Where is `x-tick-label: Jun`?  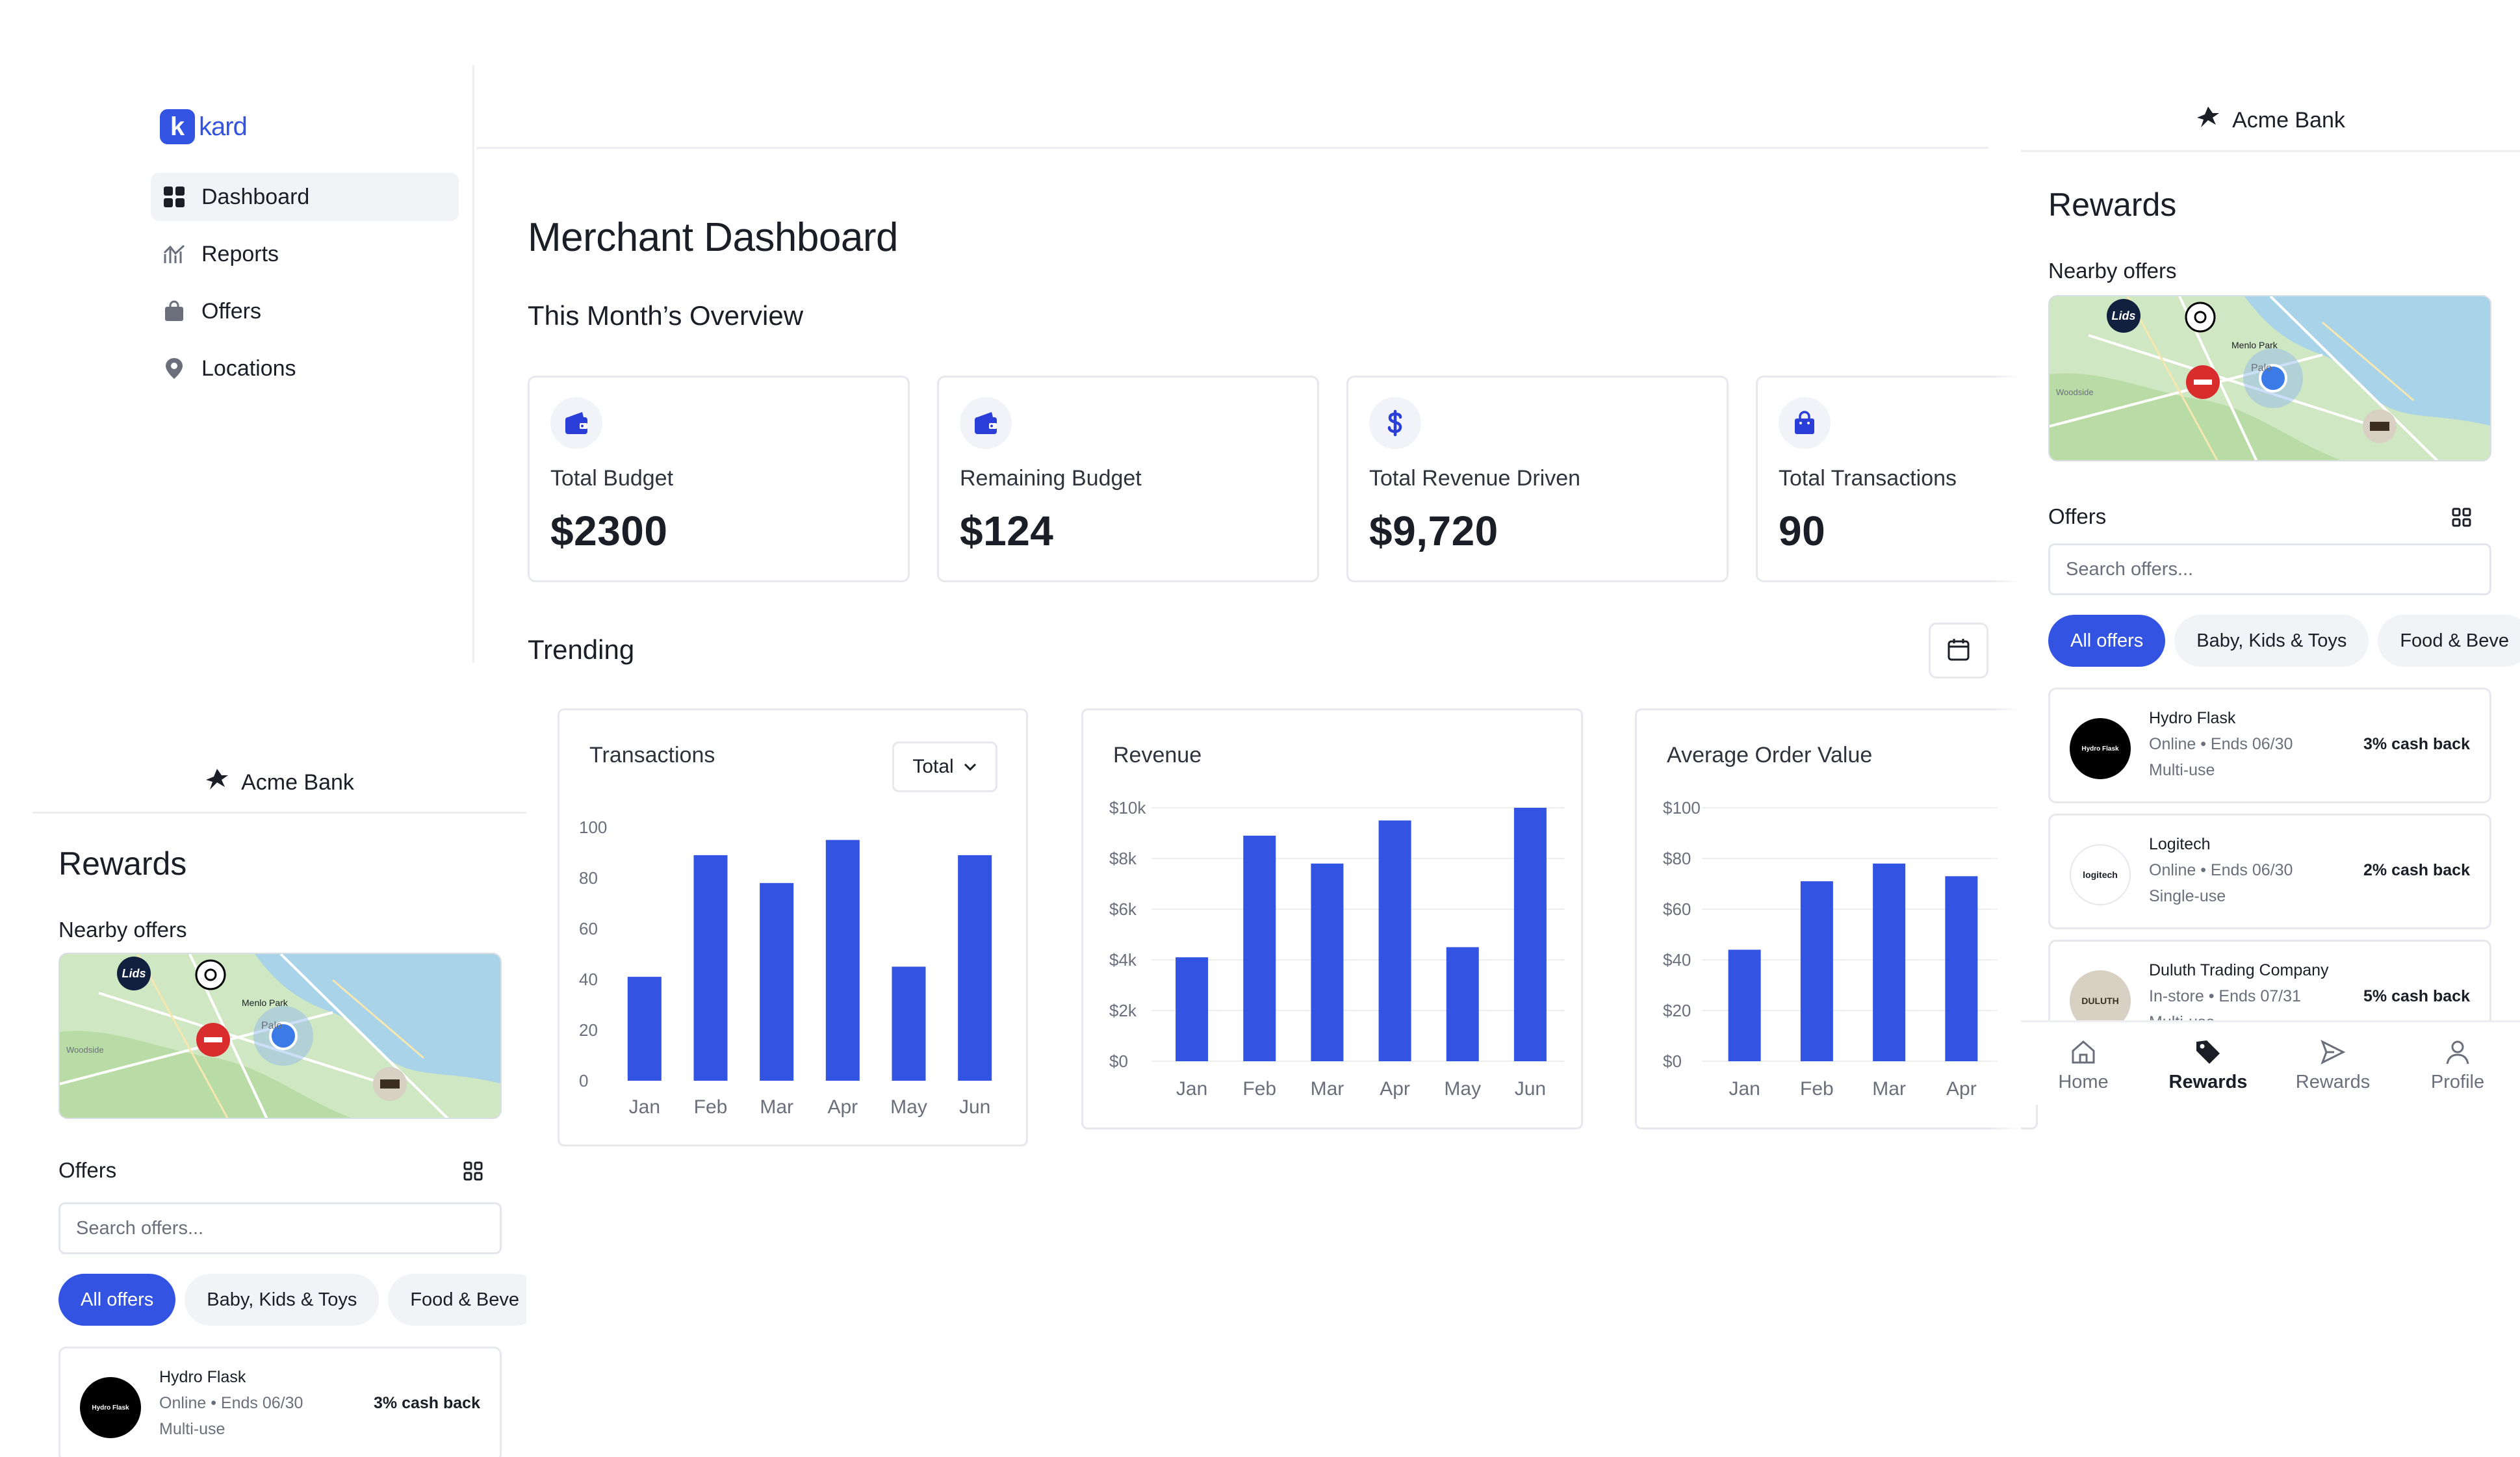 x-tick-label: Jun is located at coordinates (1531, 1089).